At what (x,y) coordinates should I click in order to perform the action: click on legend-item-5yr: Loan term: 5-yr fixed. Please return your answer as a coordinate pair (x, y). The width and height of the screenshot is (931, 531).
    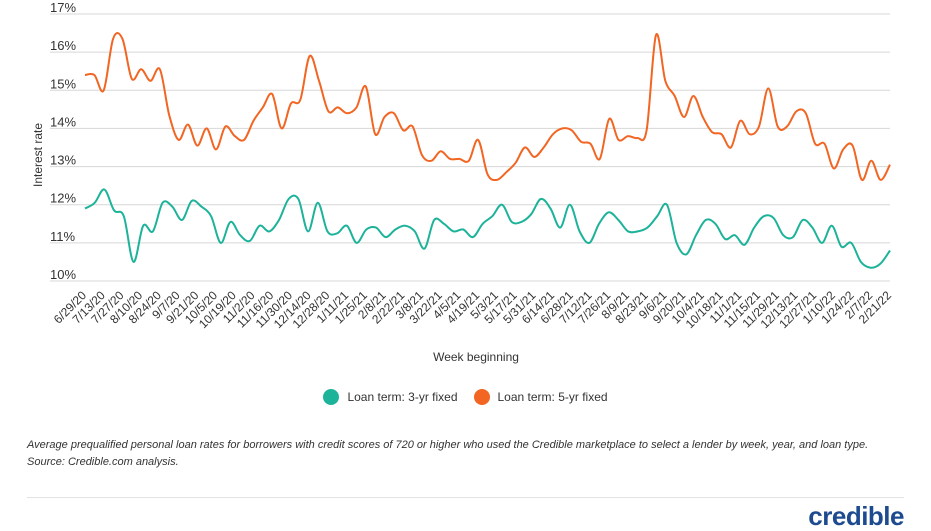
    Looking at the image, I should click on (540, 397).